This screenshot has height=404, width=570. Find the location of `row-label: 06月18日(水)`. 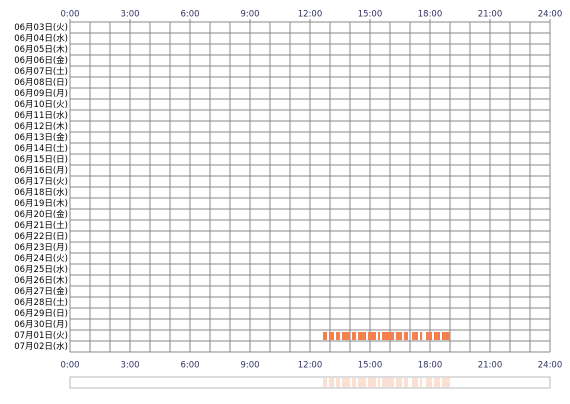

row-label: 06月18日(水) is located at coordinates (41, 192).